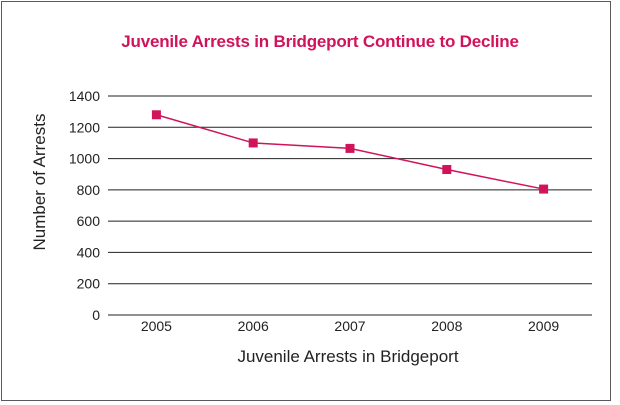  What do you see at coordinates (84, 159) in the screenshot?
I see `y-tick-label: 1000` at bounding box center [84, 159].